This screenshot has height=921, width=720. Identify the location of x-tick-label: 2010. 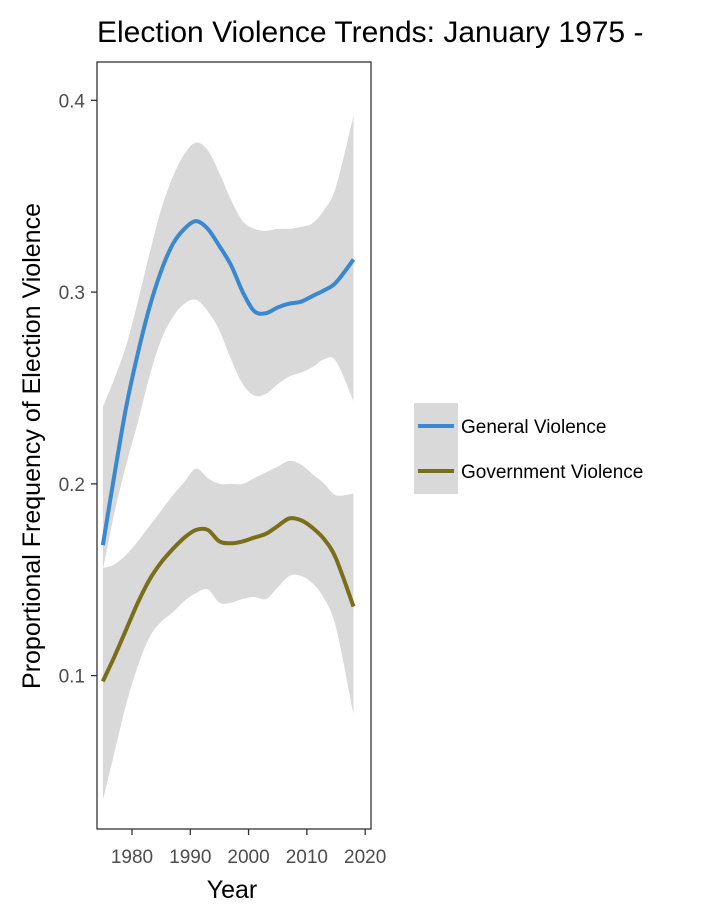
(307, 857).